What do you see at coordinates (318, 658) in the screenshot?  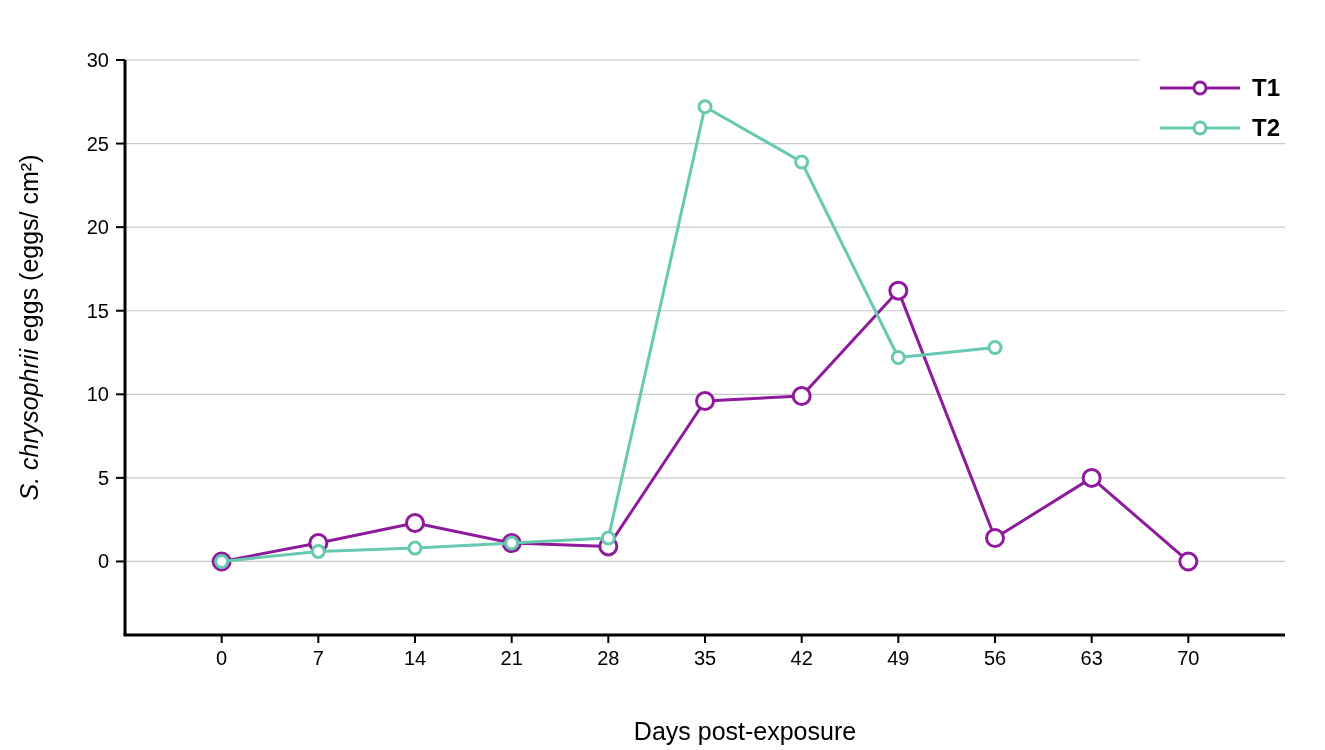 I see `x-tick-label: 7` at bounding box center [318, 658].